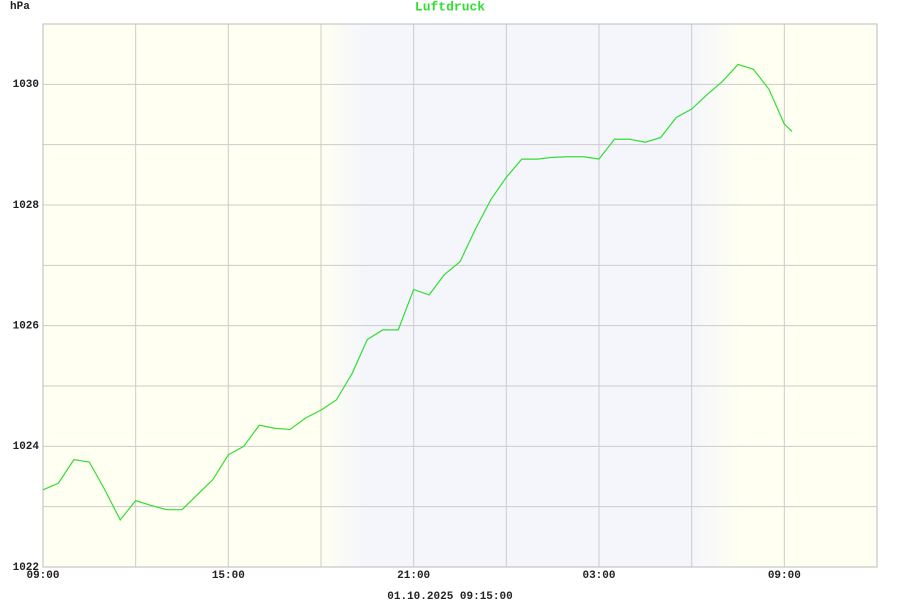  What do you see at coordinates (413, 576) in the screenshot?
I see `x-tick-label: 21:00` at bounding box center [413, 576].